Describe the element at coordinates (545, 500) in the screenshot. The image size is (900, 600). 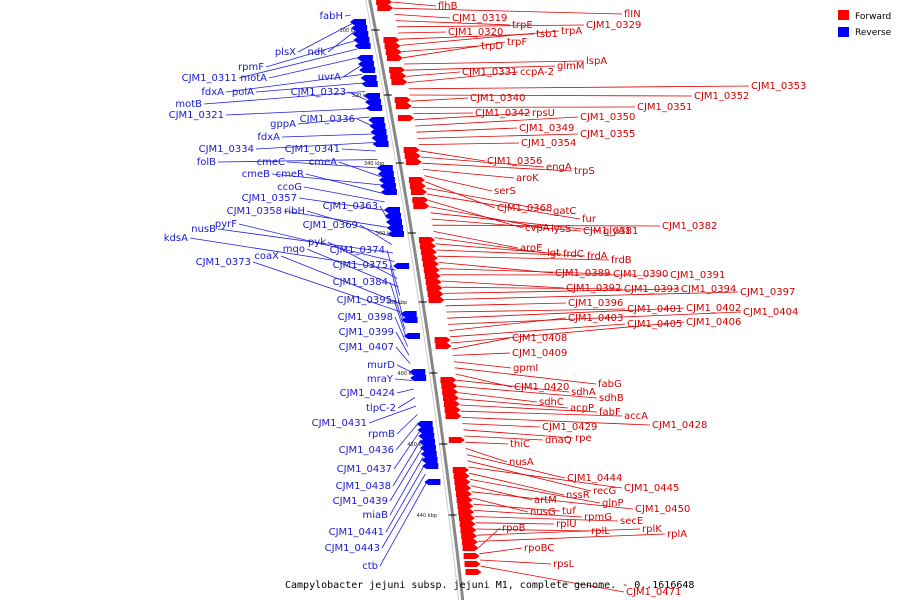
I see `forward-gene-label: artM` at that location.